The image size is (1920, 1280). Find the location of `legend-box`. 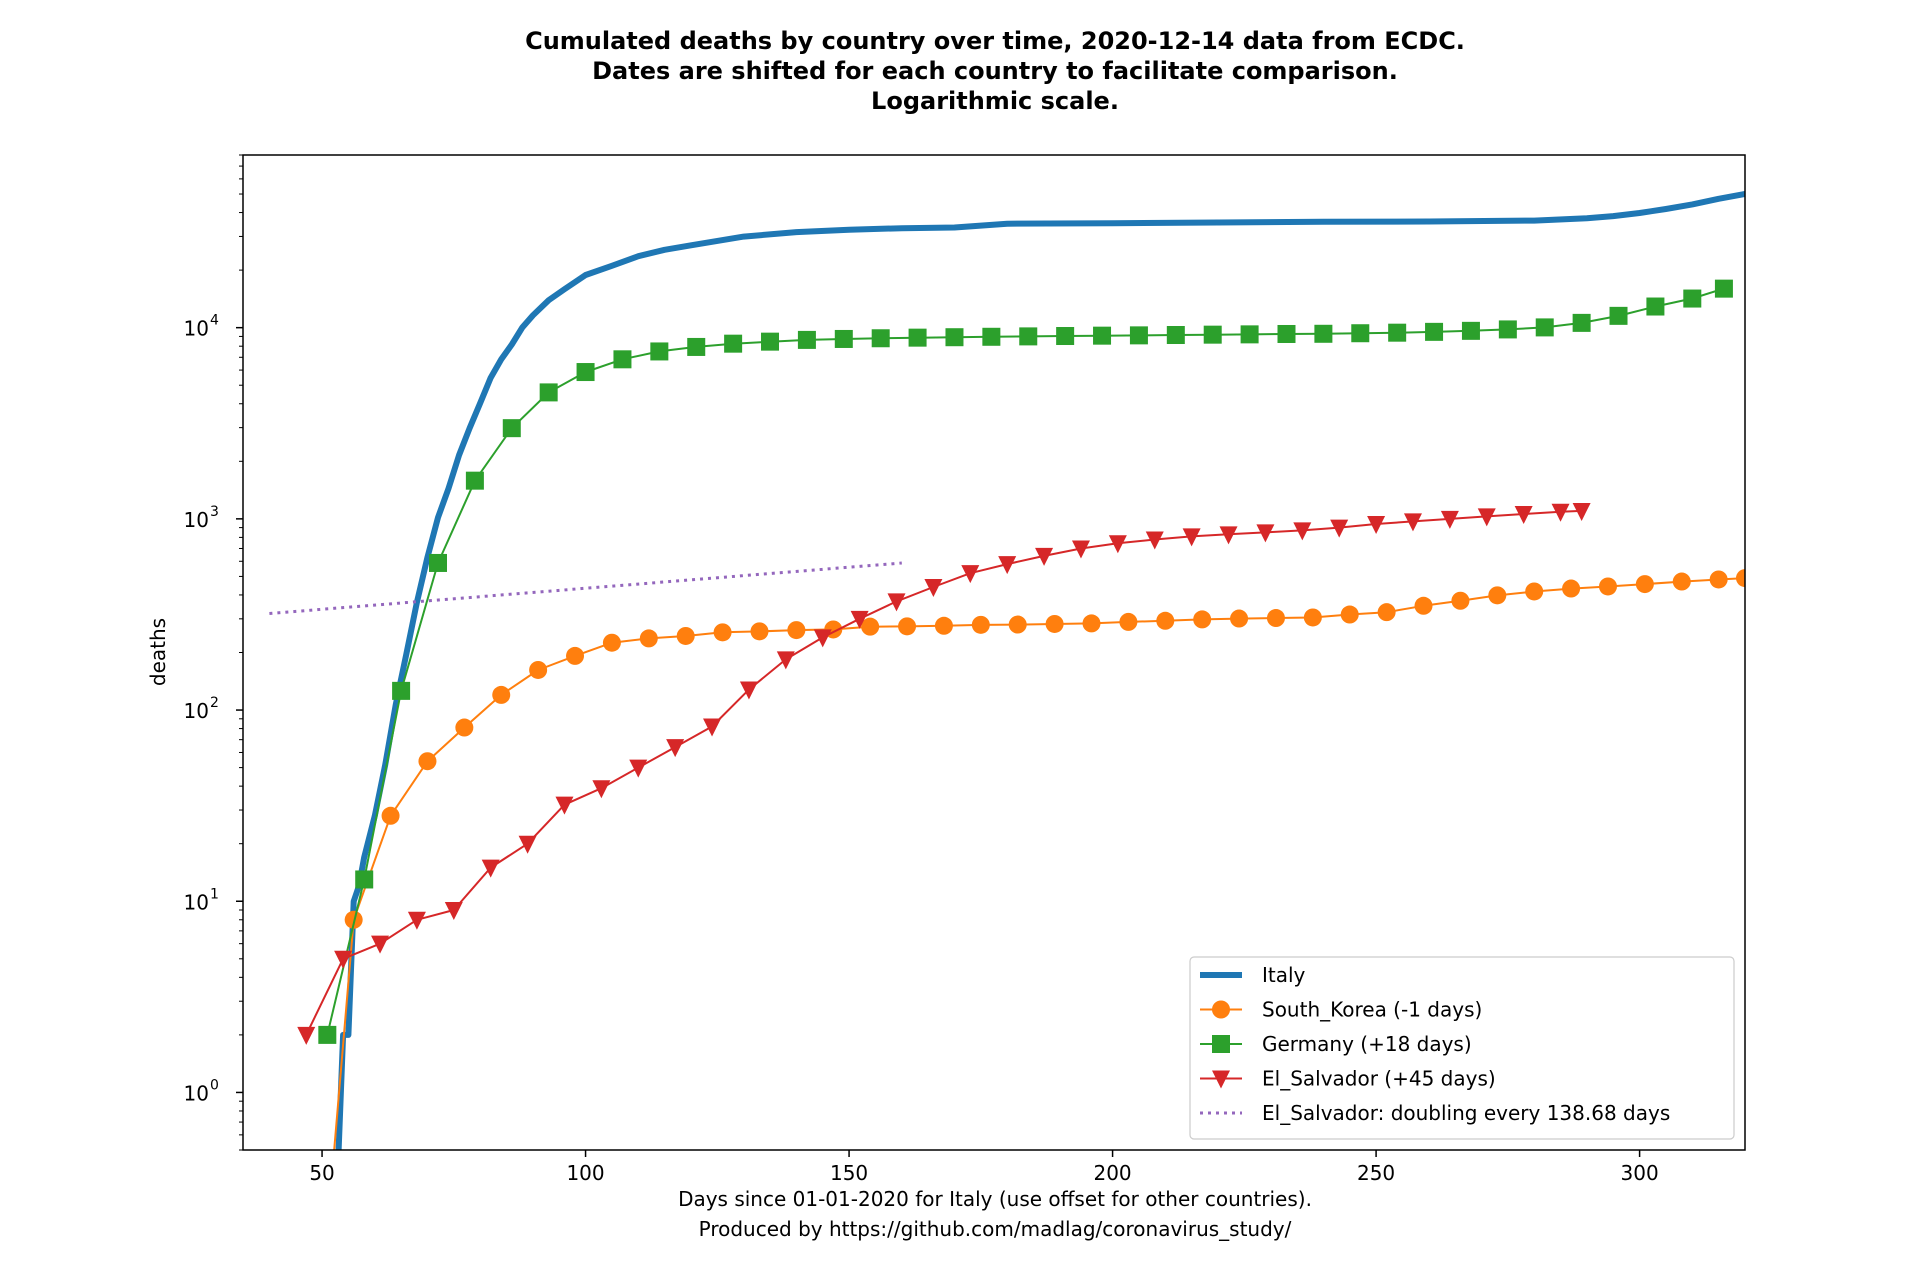

legend-box is located at coordinates (1462, 1048).